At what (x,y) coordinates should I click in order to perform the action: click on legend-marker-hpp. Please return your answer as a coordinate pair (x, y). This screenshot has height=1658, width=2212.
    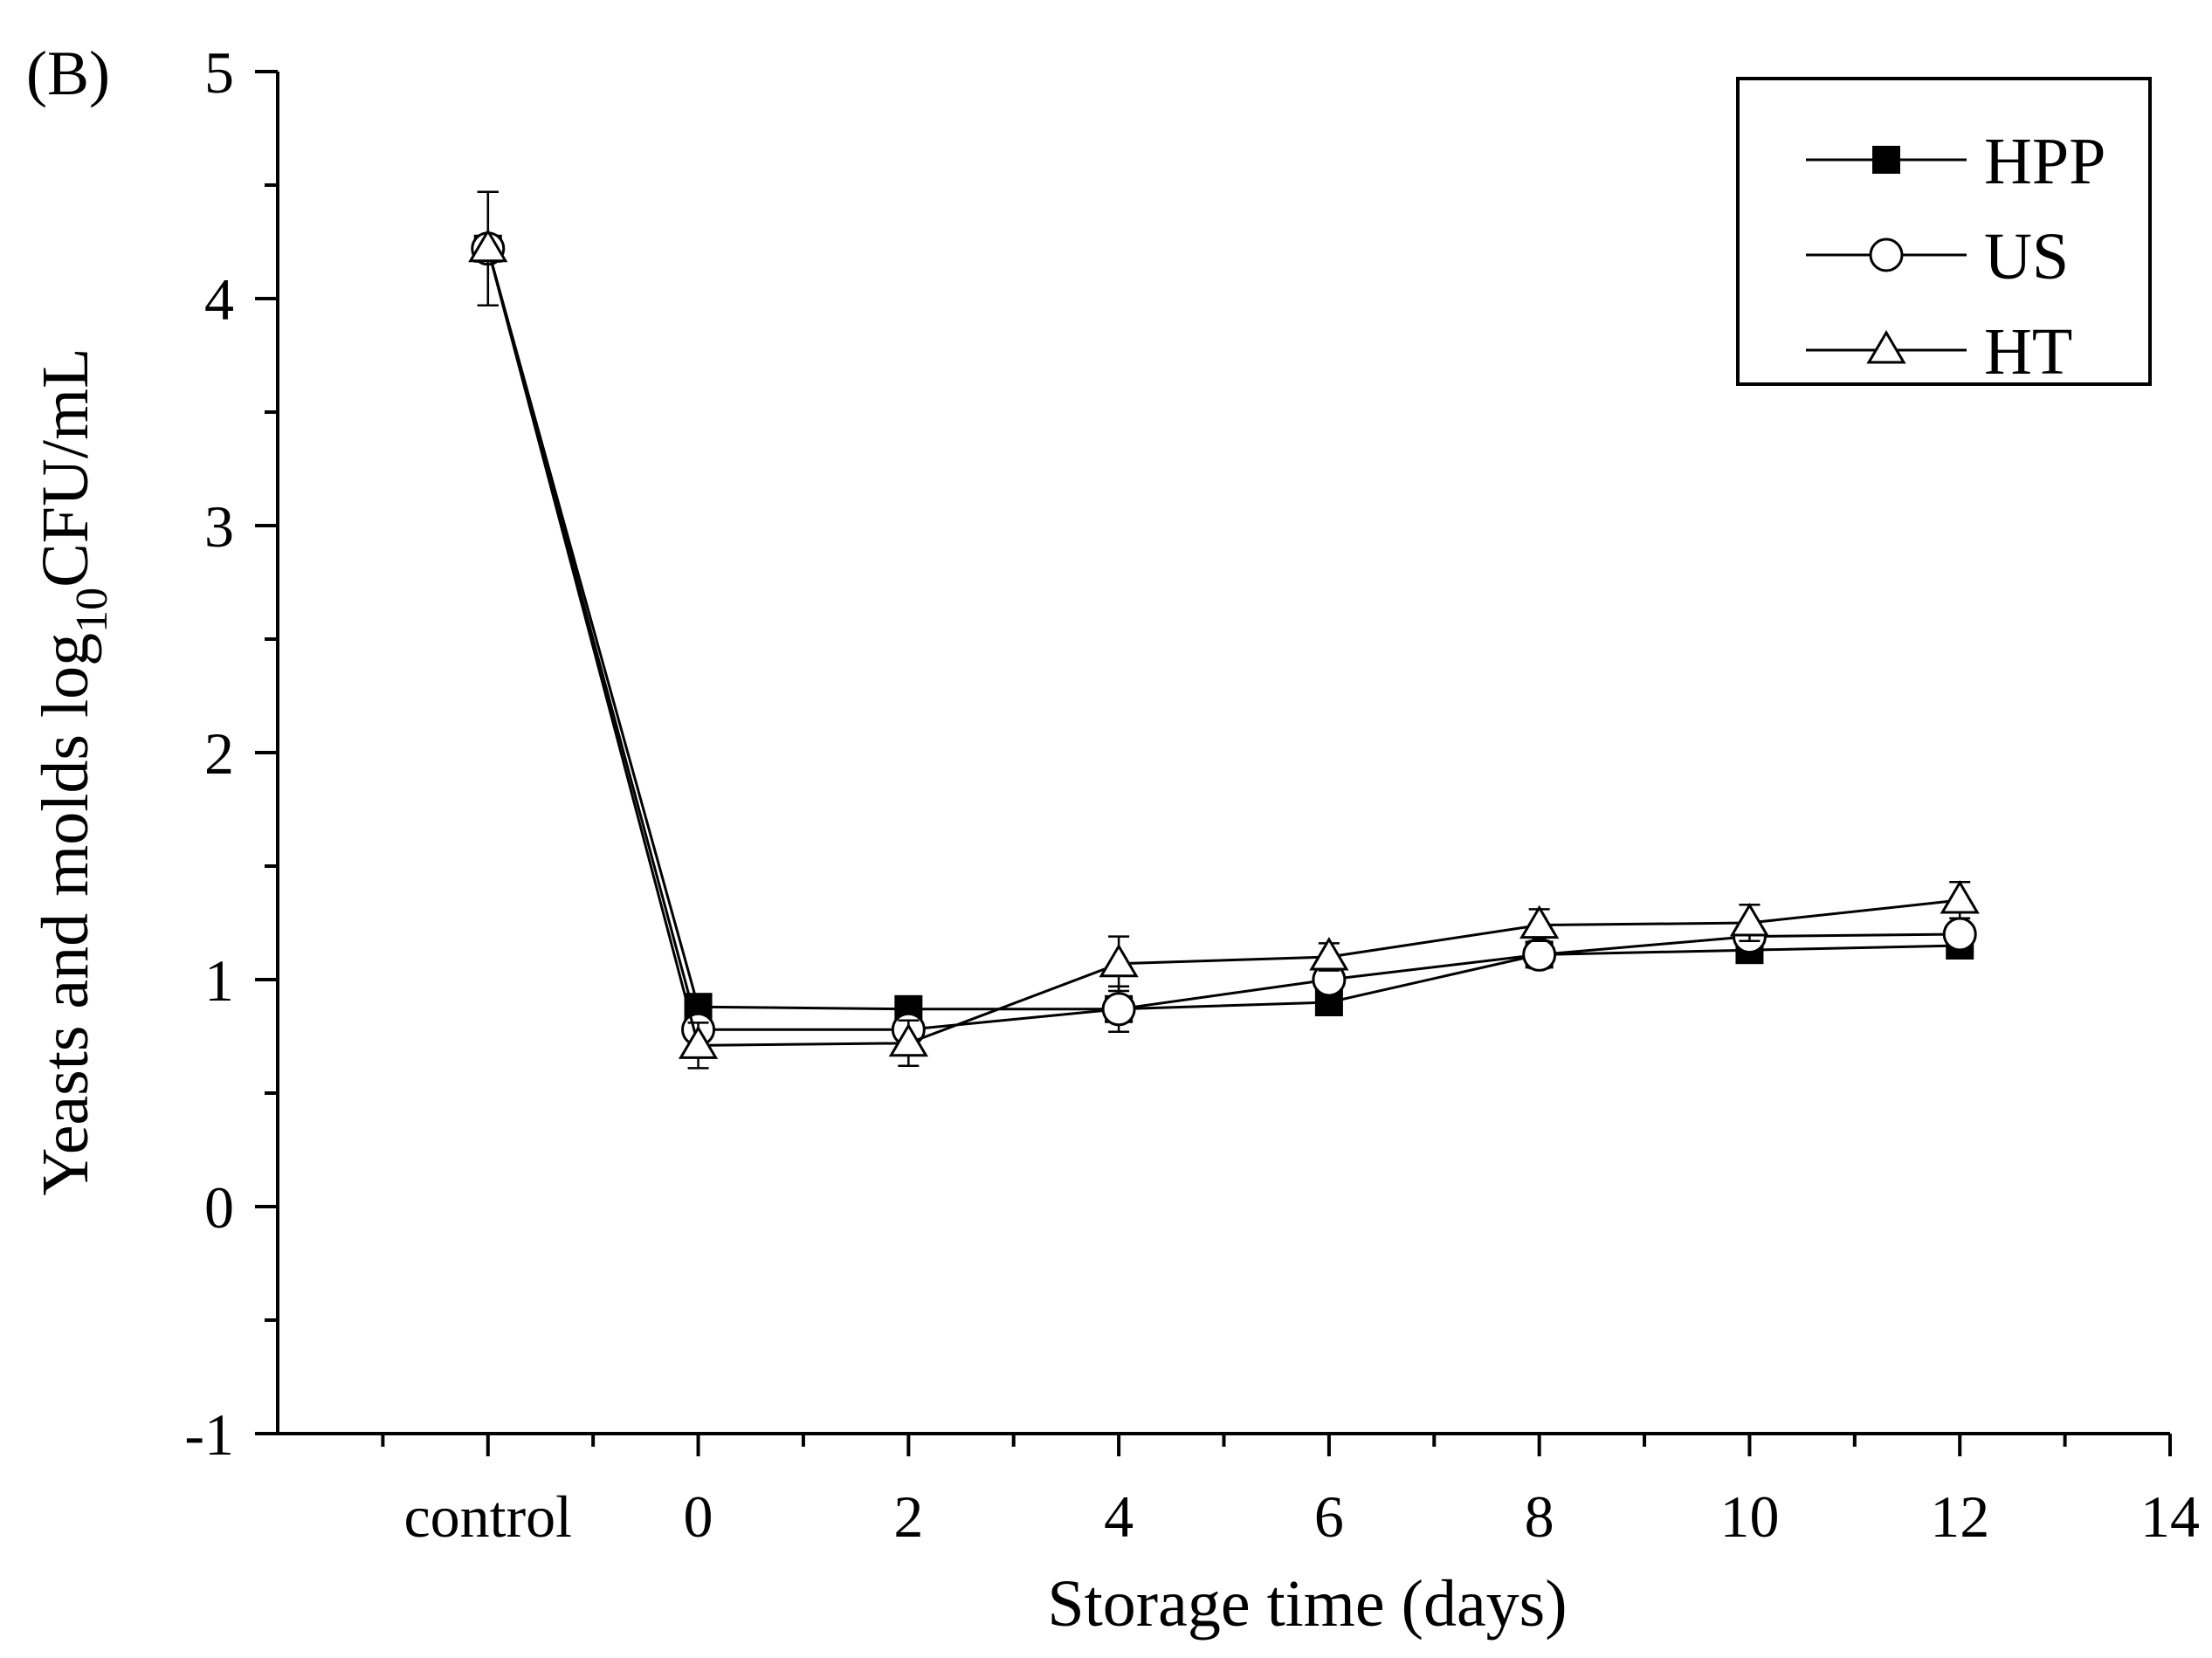
    Looking at the image, I should click on (1886, 160).